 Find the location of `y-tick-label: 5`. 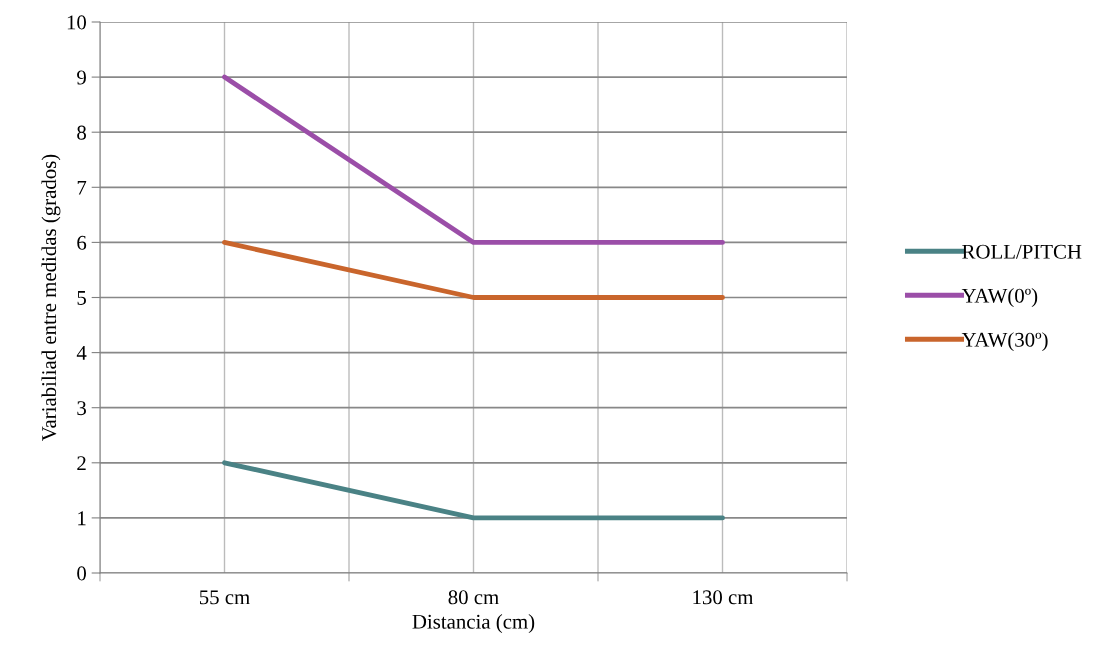

y-tick-label: 5 is located at coordinates (81, 298).